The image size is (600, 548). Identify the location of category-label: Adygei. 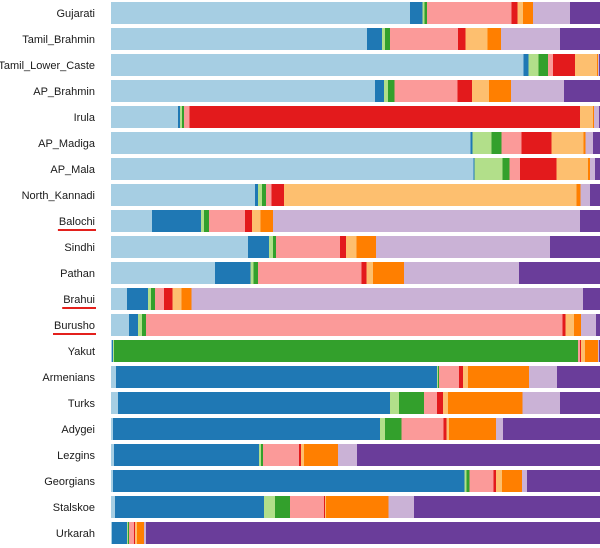
(78, 430).